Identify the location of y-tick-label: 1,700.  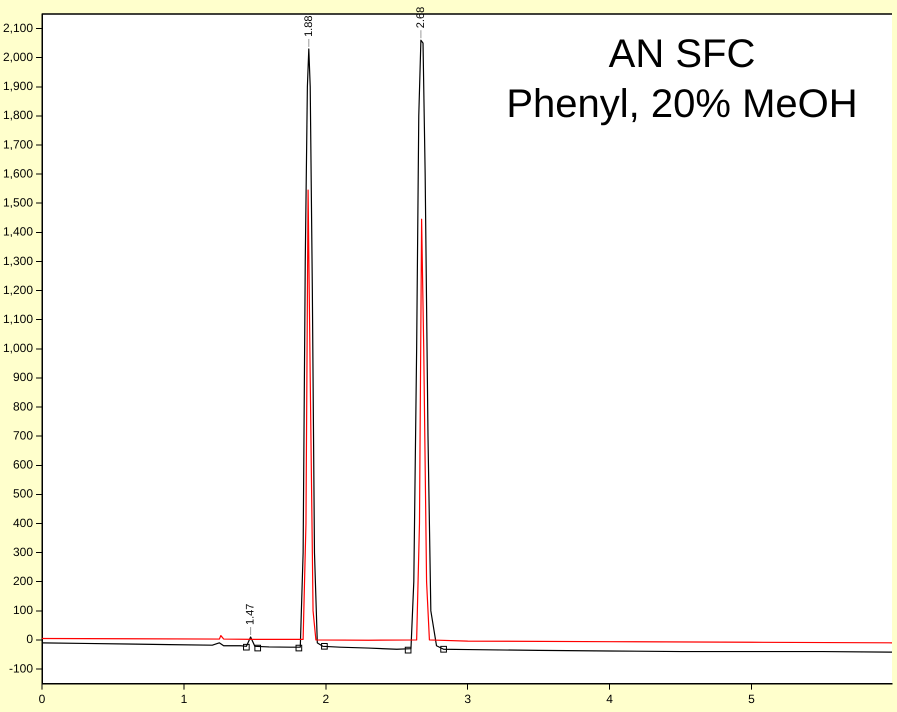
(18, 144).